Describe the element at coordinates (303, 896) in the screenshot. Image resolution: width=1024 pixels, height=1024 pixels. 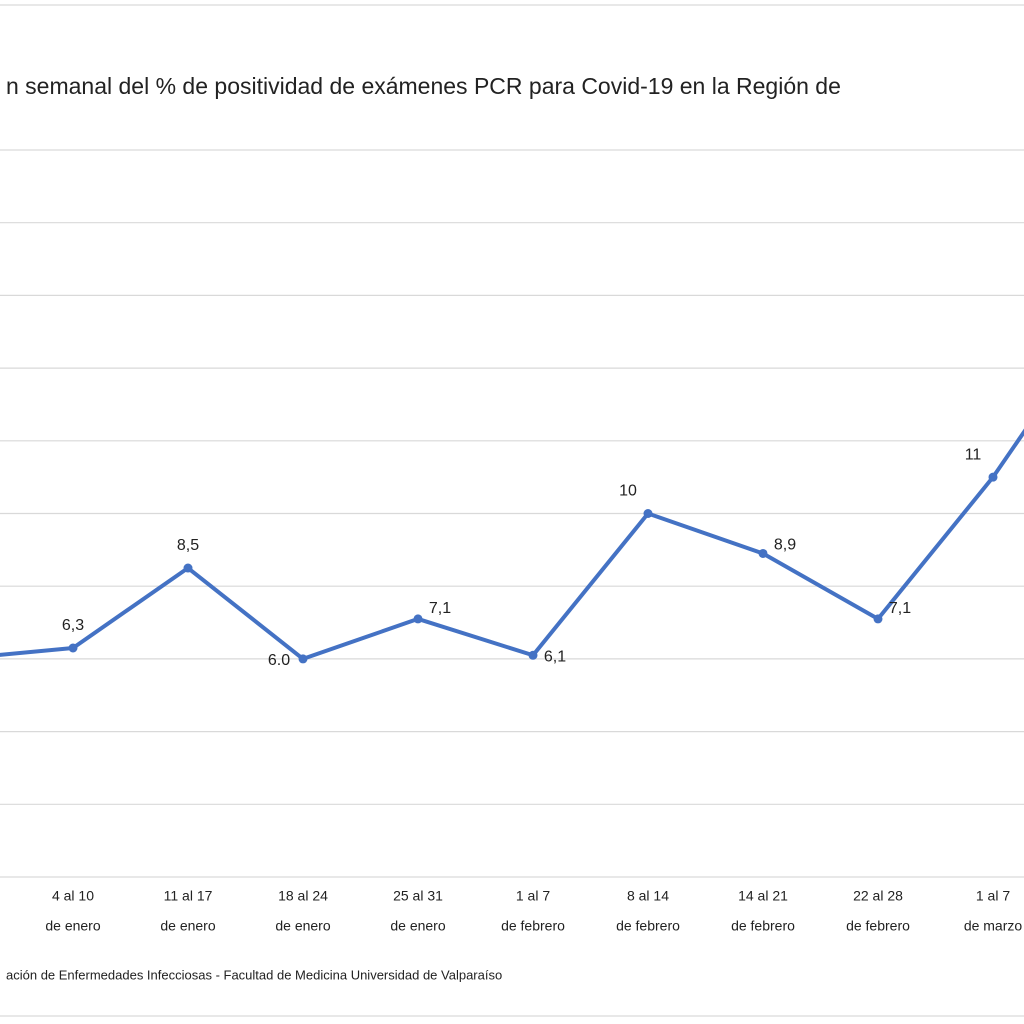
I see `x-tick-label: 18 al 24` at that location.